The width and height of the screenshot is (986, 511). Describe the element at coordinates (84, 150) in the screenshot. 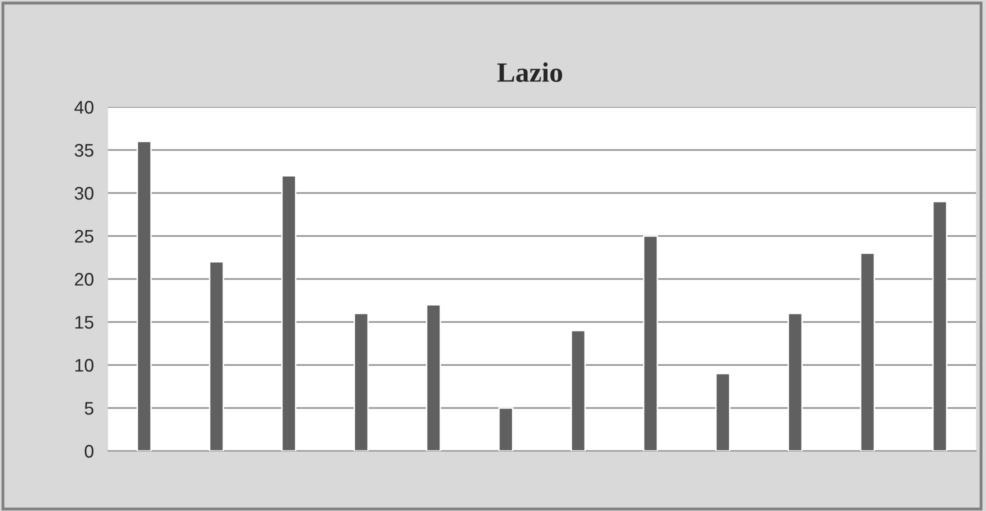

I see `y-tick-label: 35` at that location.